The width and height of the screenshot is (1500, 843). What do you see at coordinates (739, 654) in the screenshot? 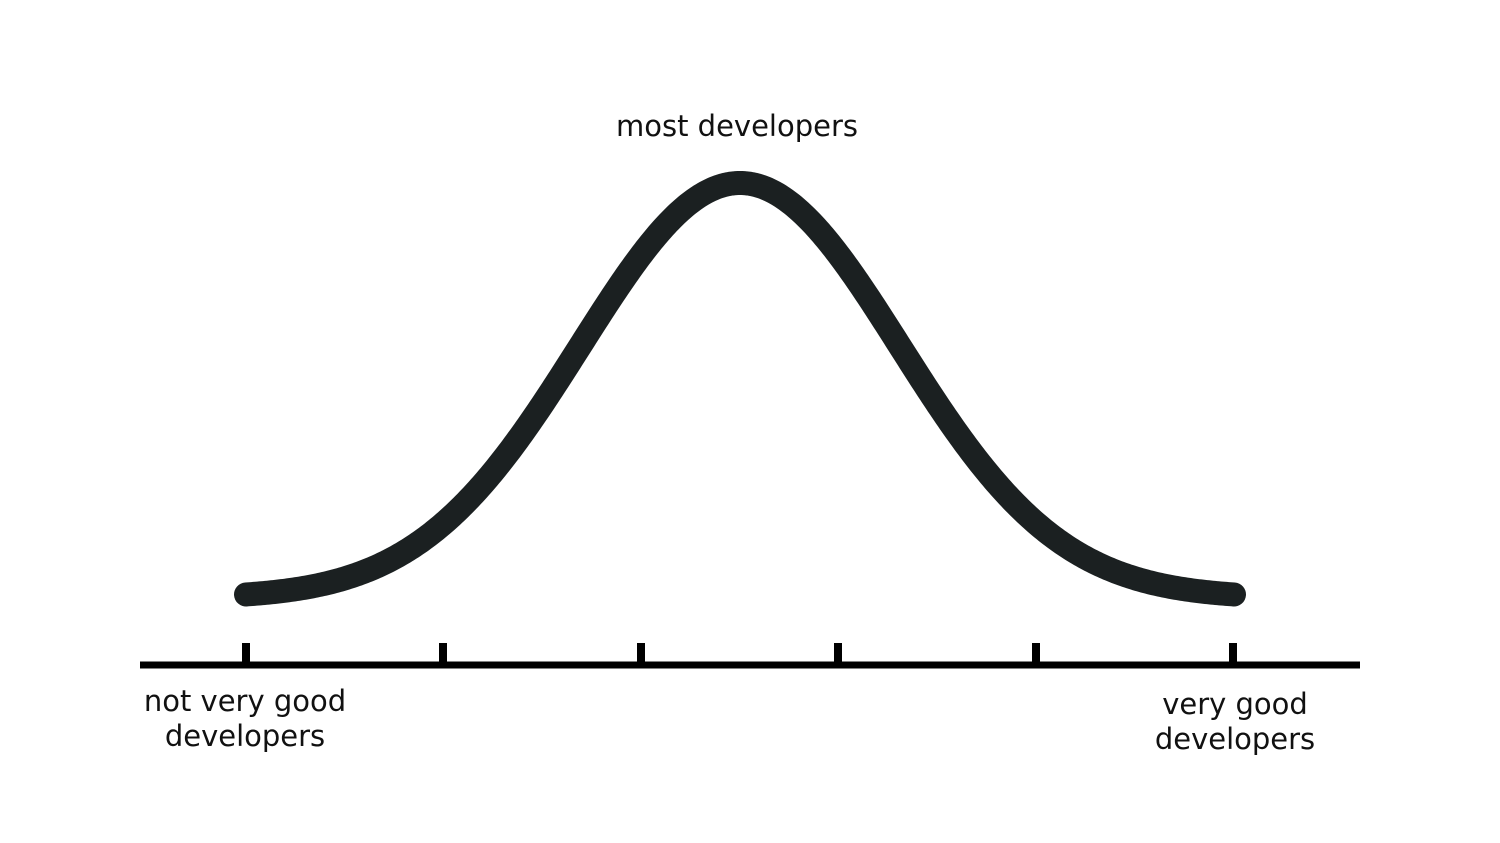
I see `axis-ticks` at bounding box center [739, 654].